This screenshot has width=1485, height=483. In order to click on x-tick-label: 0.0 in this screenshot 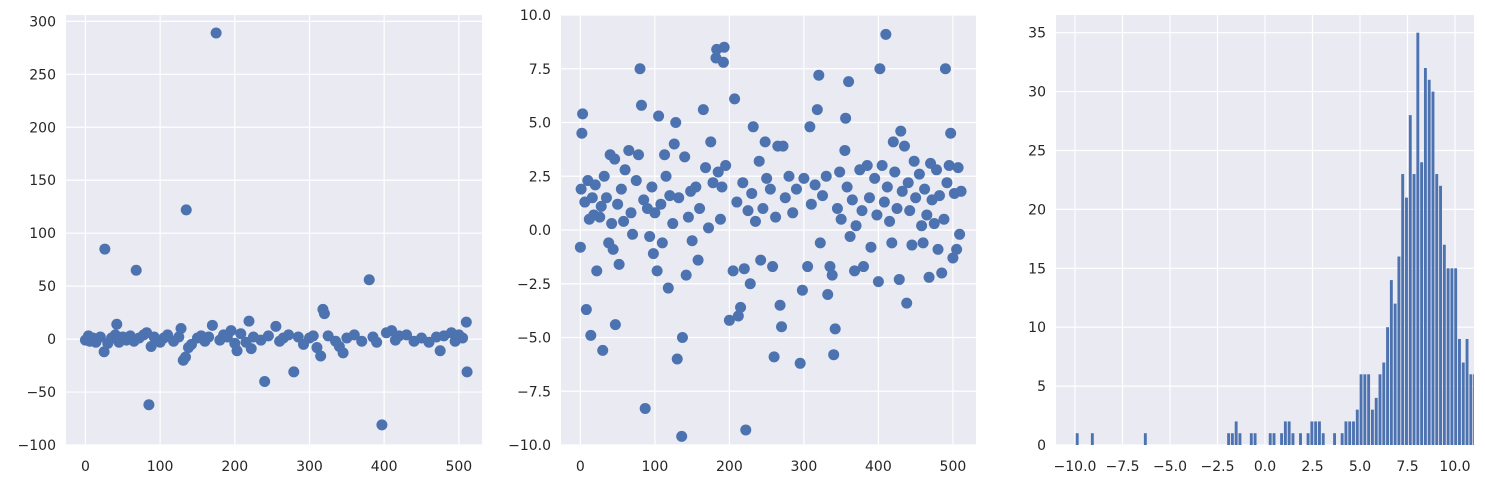, I will do `click(1265, 467)`.